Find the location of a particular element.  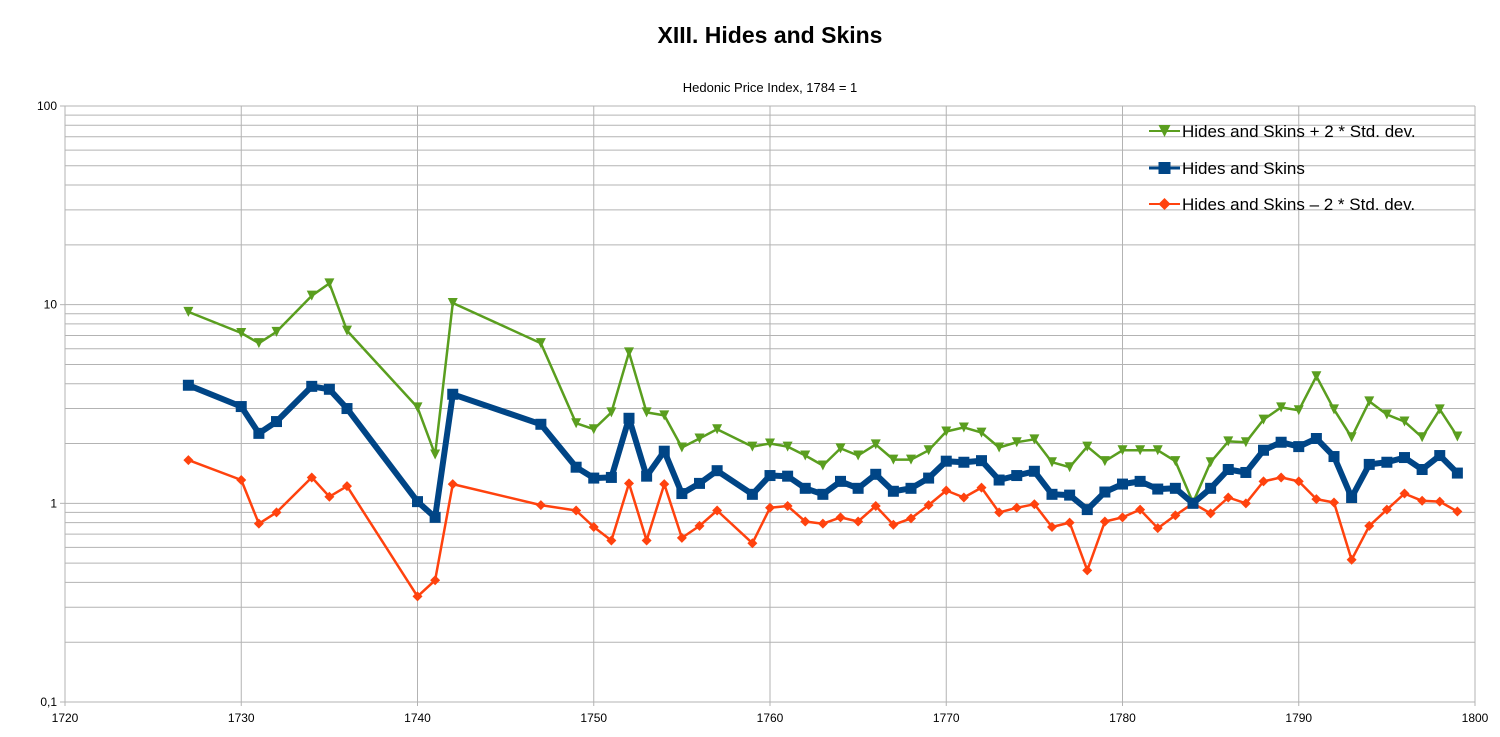

x-tick-label: 1780 is located at coordinates (1122, 718).